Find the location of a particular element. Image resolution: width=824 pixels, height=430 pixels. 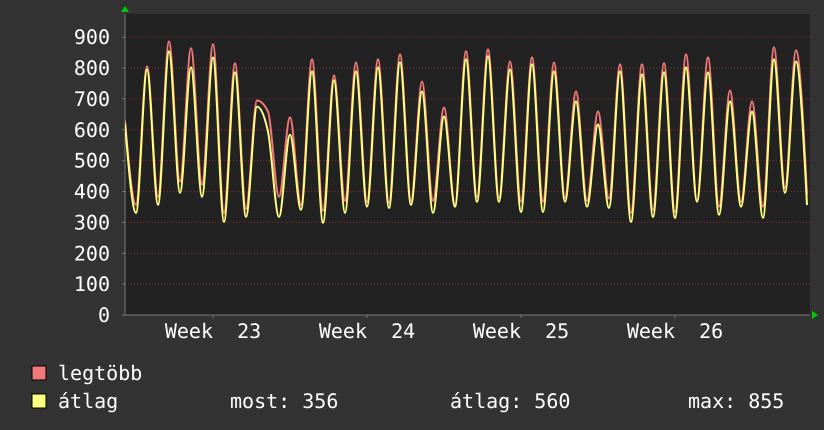

x-tick-label: Week 23 is located at coordinates (213, 331).